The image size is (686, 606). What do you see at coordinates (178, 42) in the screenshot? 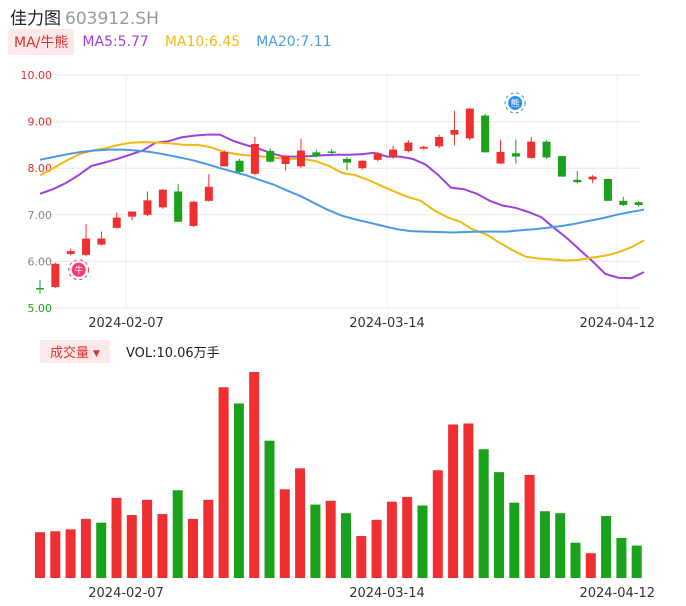
I see `ma-legend: MA/牛熊 MA5:5.77 MA10:6.45 MA20:7.11` at bounding box center [178, 42].